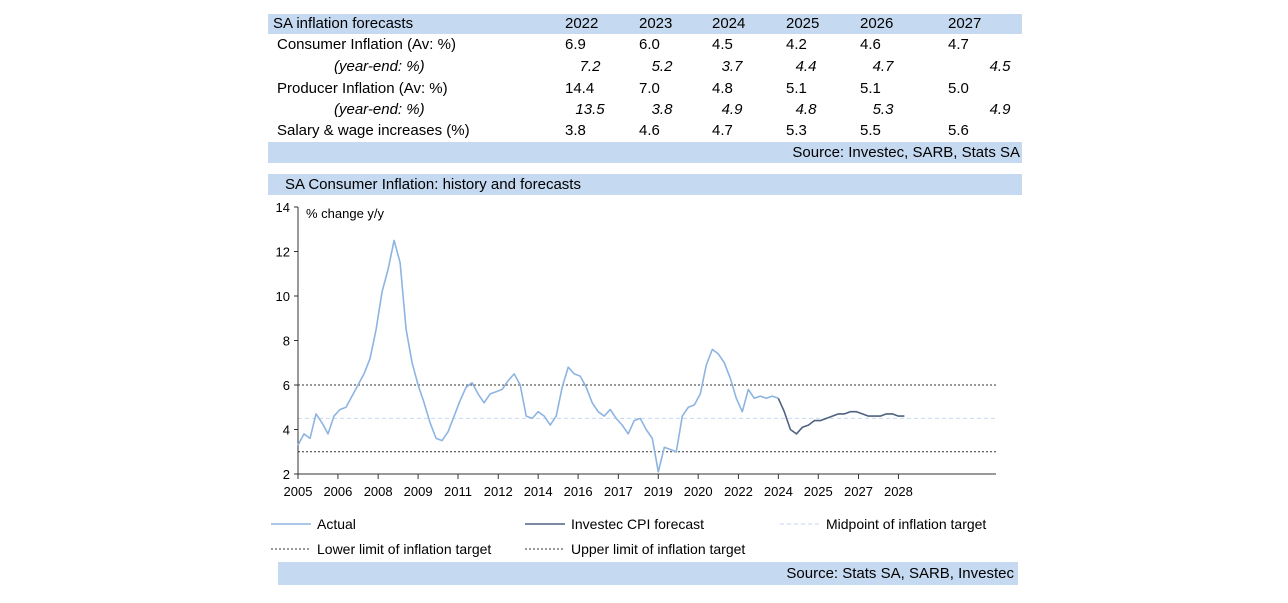 The image size is (1288, 603). What do you see at coordinates (286, 341) in the screenshot?
I see `y-tick-label: 8` at bounding box center [286, 341].